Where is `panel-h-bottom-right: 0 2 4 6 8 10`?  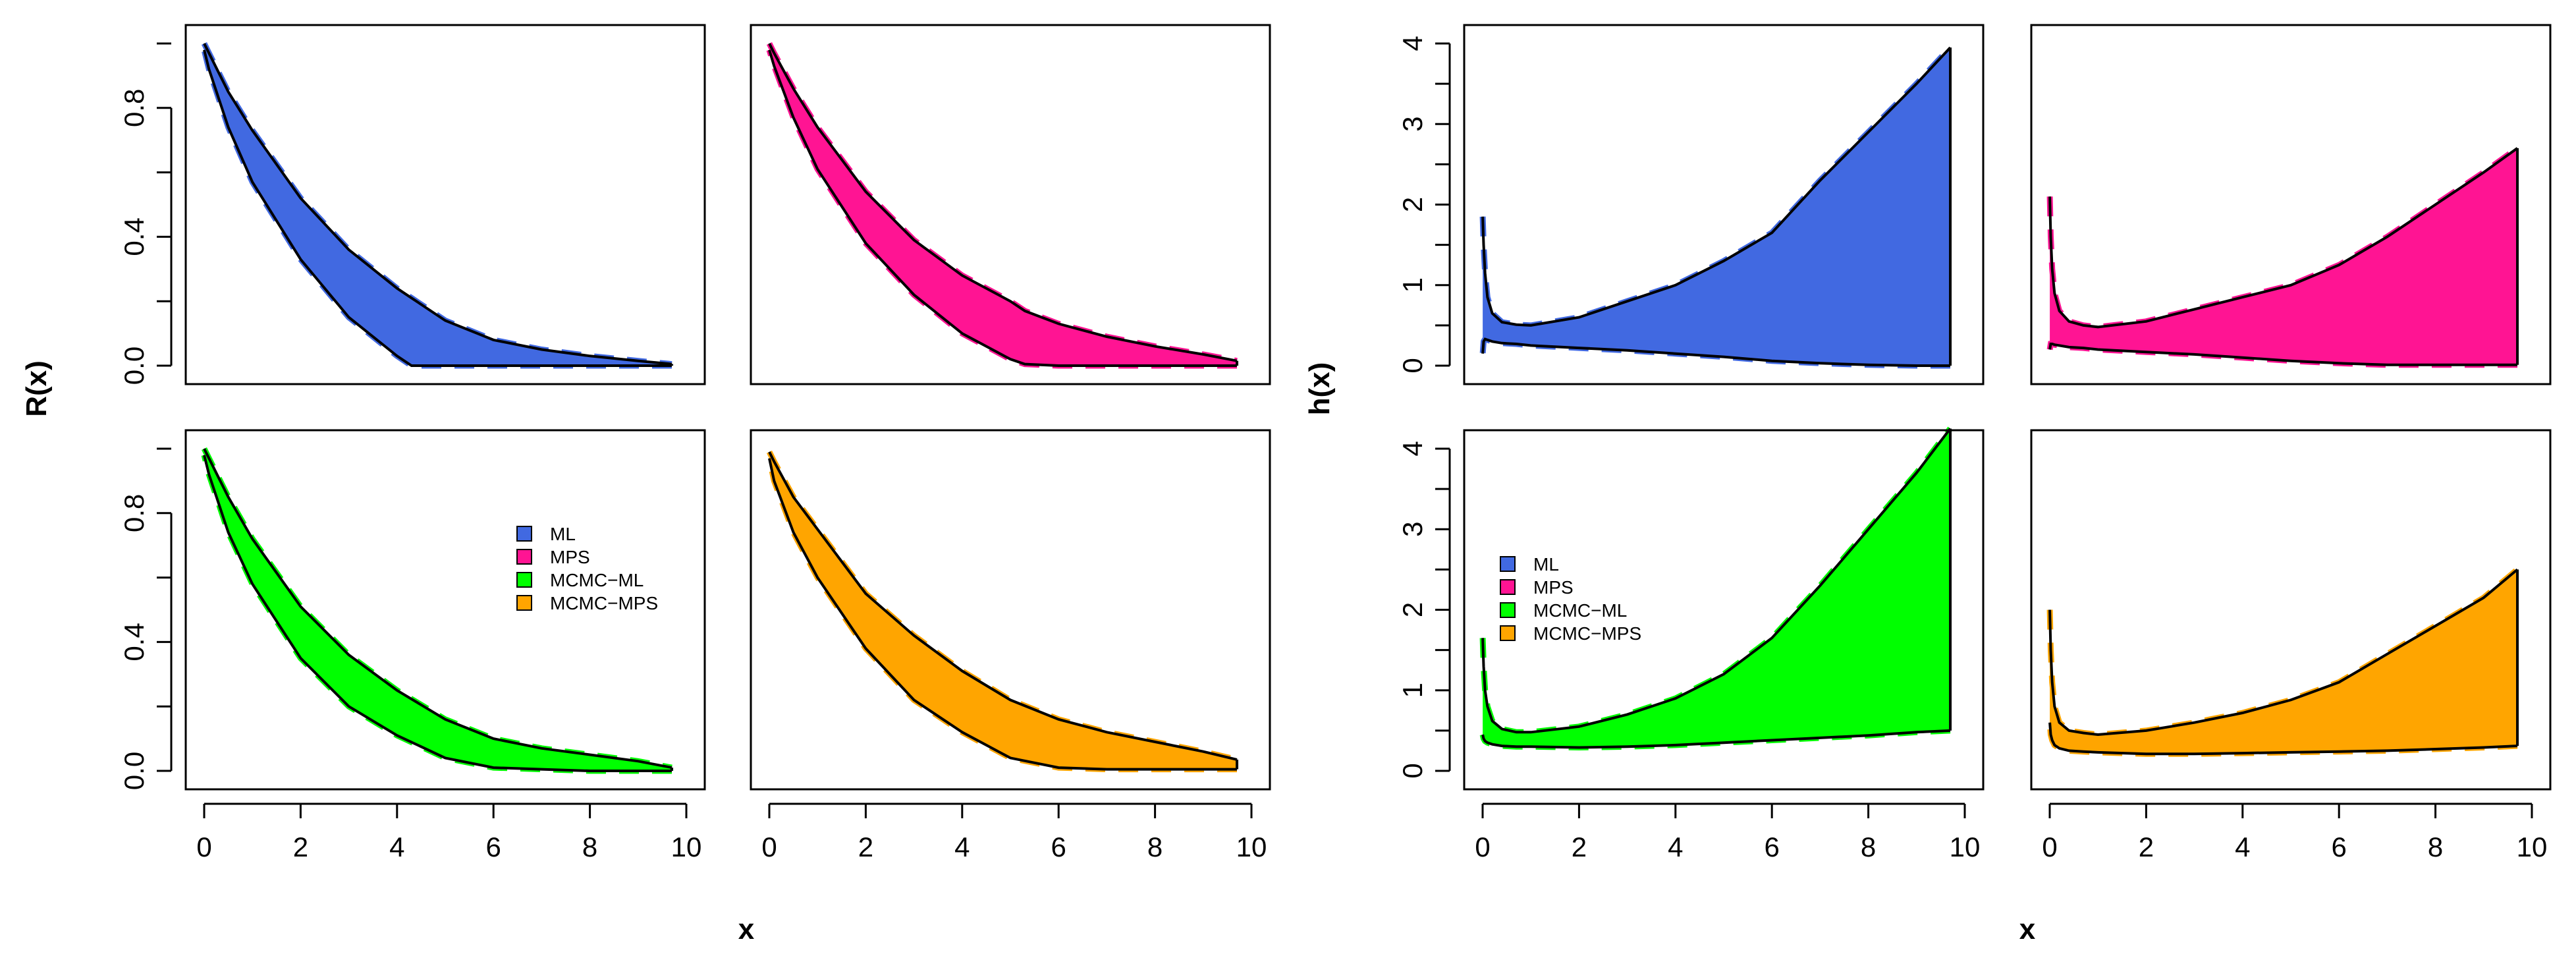 panel-h-bottom-right: 0 2 4 6 8 10 is located at coordinates (2291, 645).